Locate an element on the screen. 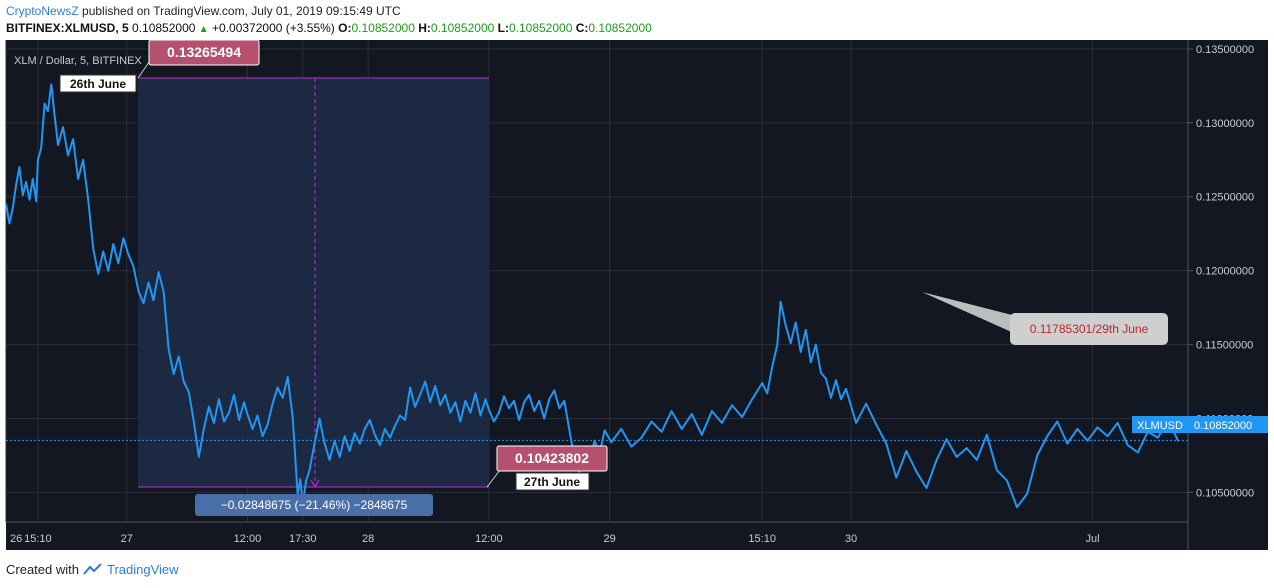 This screenshot has width=1274, height=588. tradingview-link: TradingView is located at coordinates (142, 569).